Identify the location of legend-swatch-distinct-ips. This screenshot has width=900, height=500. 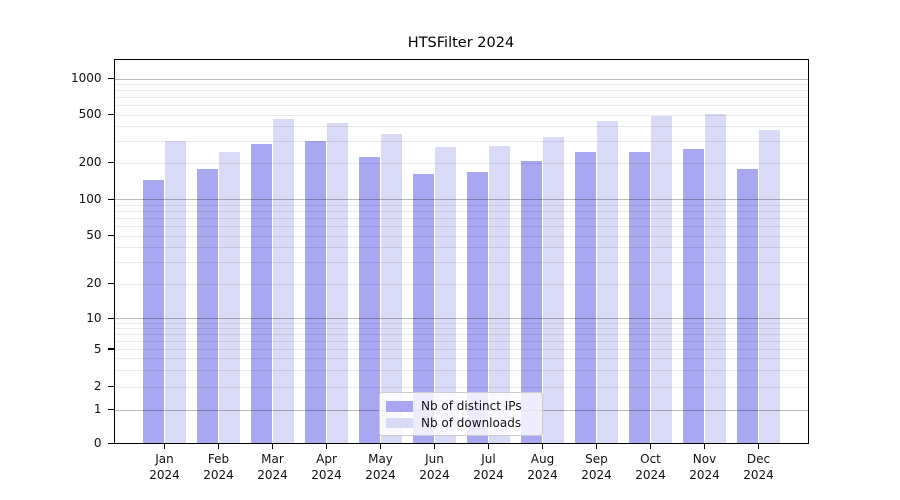
(399, 406).